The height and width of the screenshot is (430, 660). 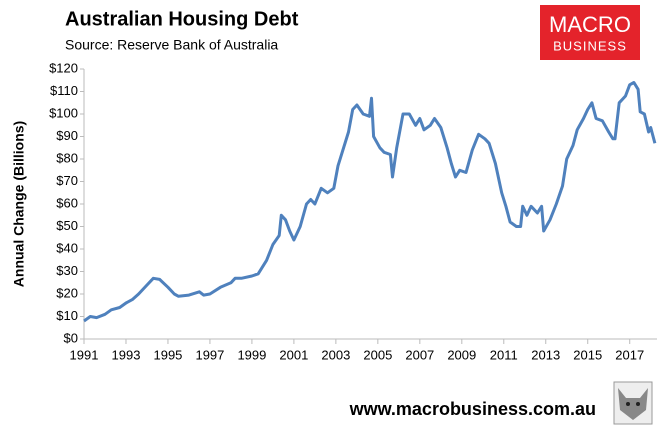 What do you see at coordinates (633, 403) in the screenshot?
I see `wolf-icon` at bounding box center [633, 403].